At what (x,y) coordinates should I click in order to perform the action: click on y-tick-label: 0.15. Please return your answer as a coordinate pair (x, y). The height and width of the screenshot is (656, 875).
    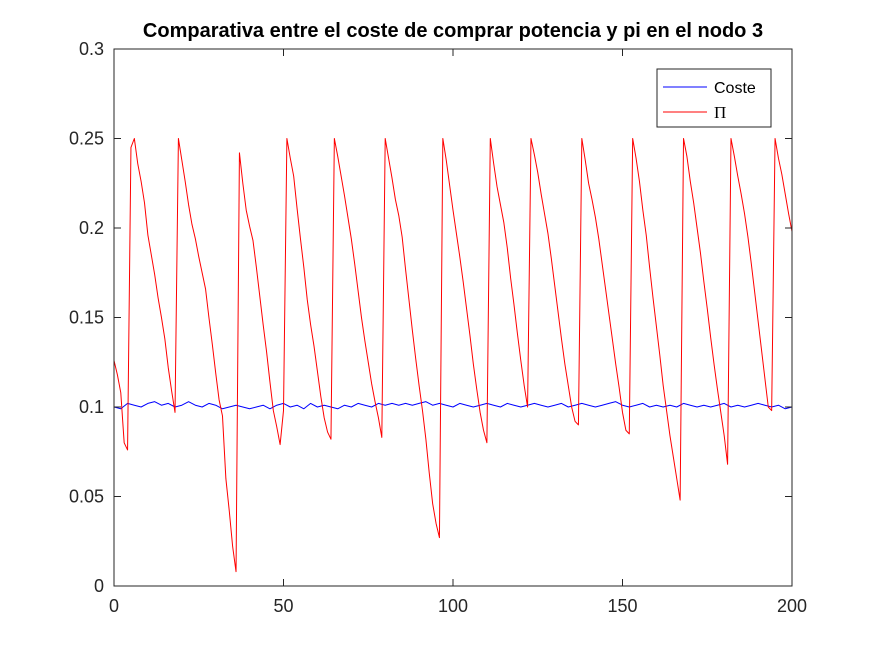
    Looking at the image, I should click on (86, 318).